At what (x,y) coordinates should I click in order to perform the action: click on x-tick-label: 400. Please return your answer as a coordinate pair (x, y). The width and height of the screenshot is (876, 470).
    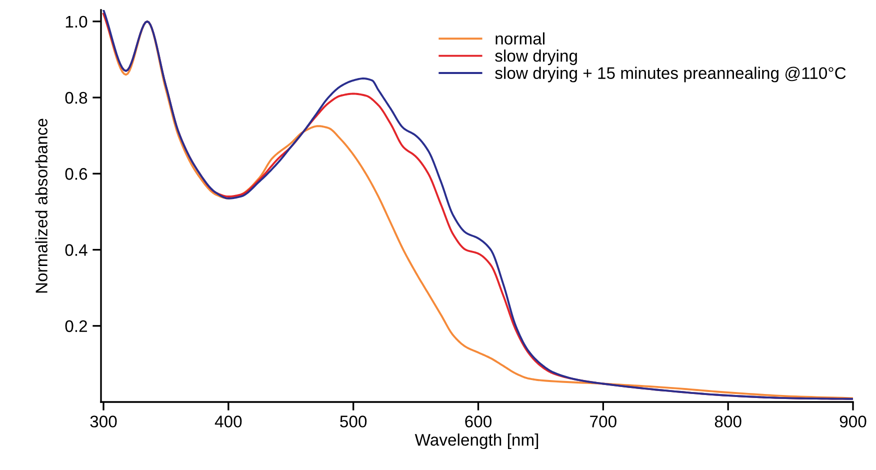
    Looking at the image, I should click on (228, 422).